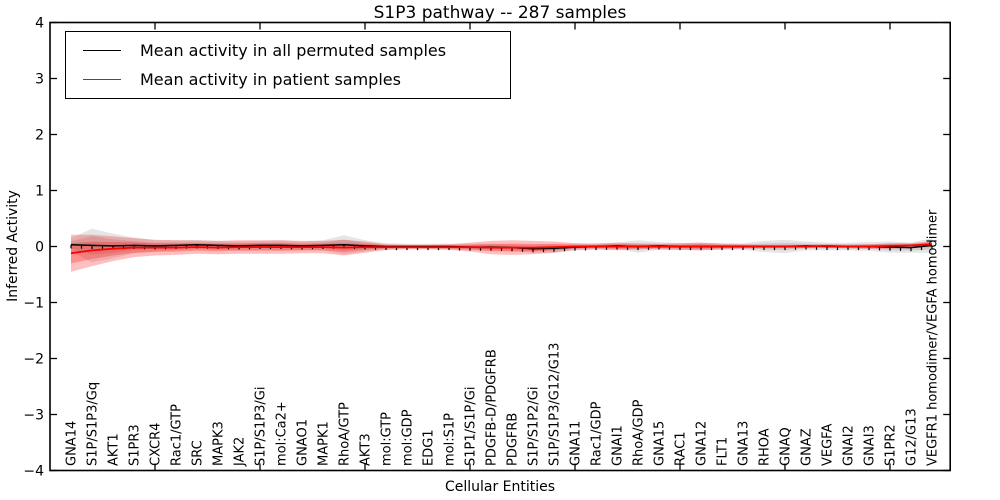 Image resolution: width=1000 pixels, height=500 pixels. Describe the element at coordinates (198, 453) in the screenshot. I see `entity-label: SRC` at that location.